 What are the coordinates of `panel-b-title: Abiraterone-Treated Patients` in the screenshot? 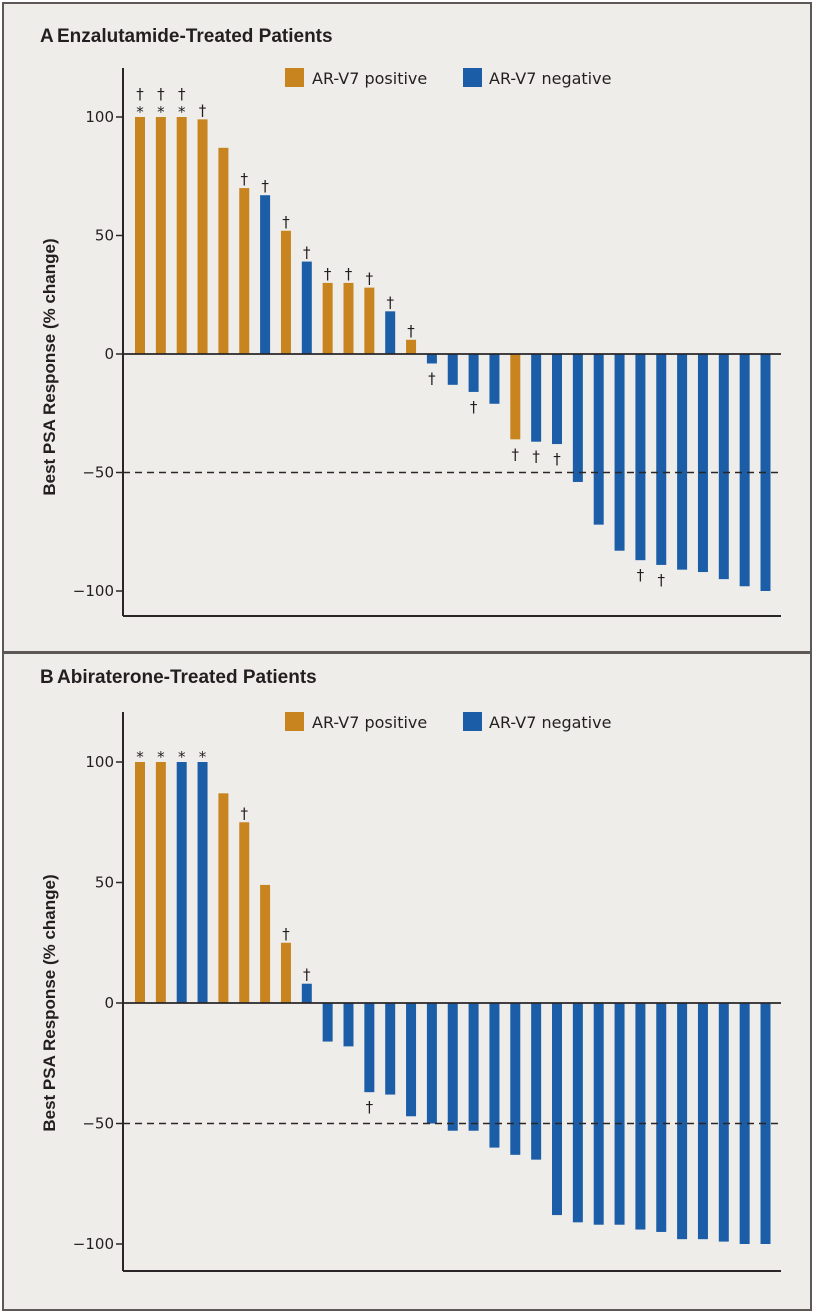 It's located at (187, 677).